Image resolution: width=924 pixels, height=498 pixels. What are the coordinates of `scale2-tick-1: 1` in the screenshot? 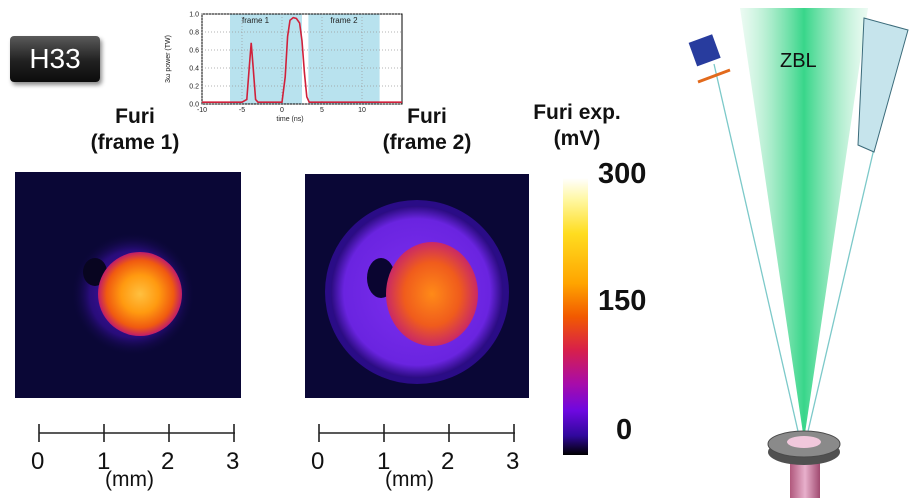 It's located at (384, 461).